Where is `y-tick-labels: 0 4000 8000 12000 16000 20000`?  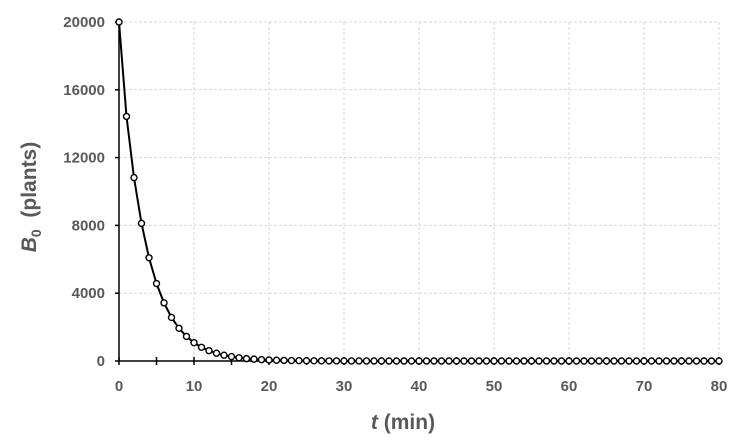 y-tick-labels: 0 4000 8000 12000 16000 20000 is located at coordinates (84, 192).